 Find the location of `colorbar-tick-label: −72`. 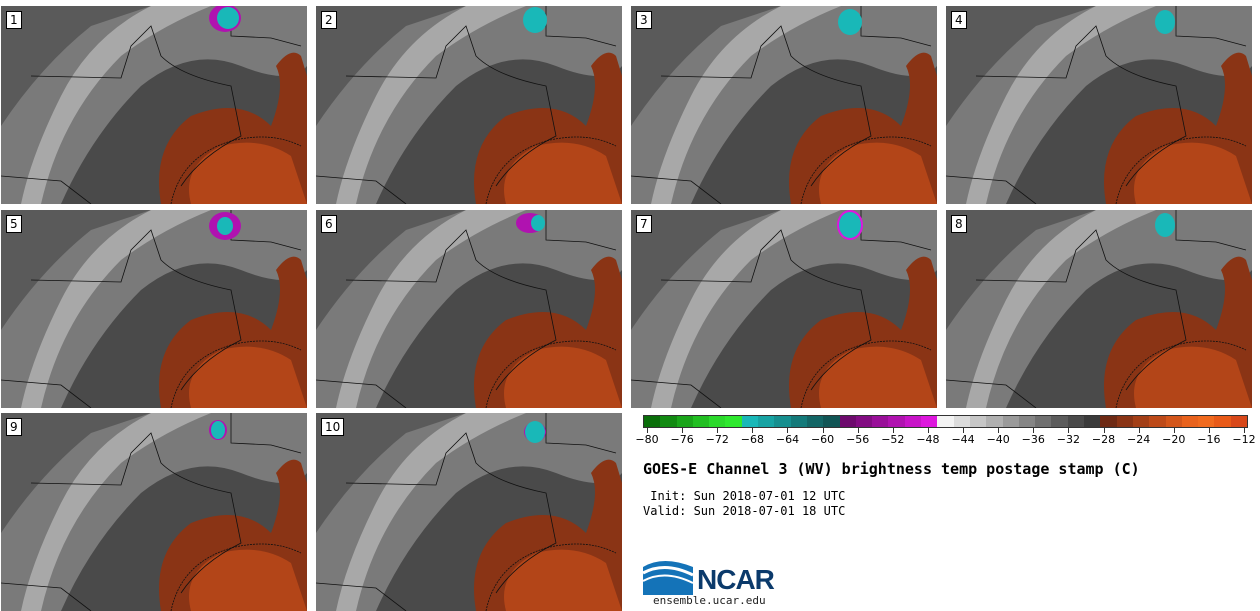

colorbar-tick-label: −72 is located at coordinates (717, 439).